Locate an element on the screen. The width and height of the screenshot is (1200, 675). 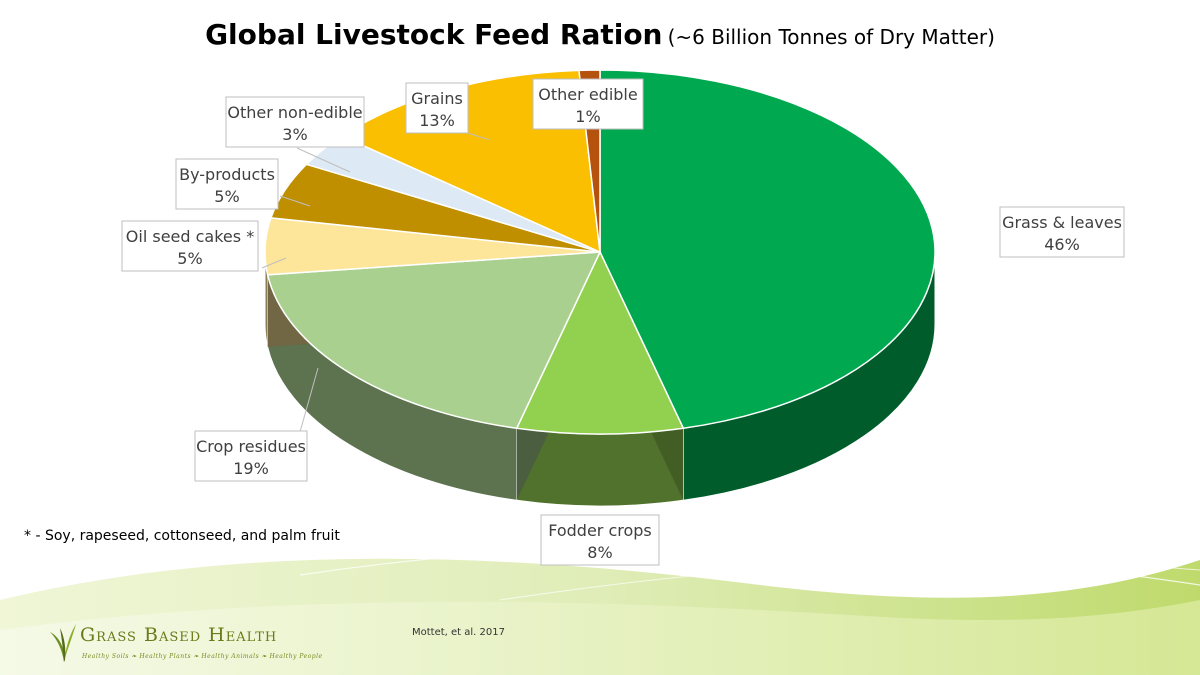
data-label-grass-leaves: Grass & leaves 46% is located at coordinates (1062, 232).